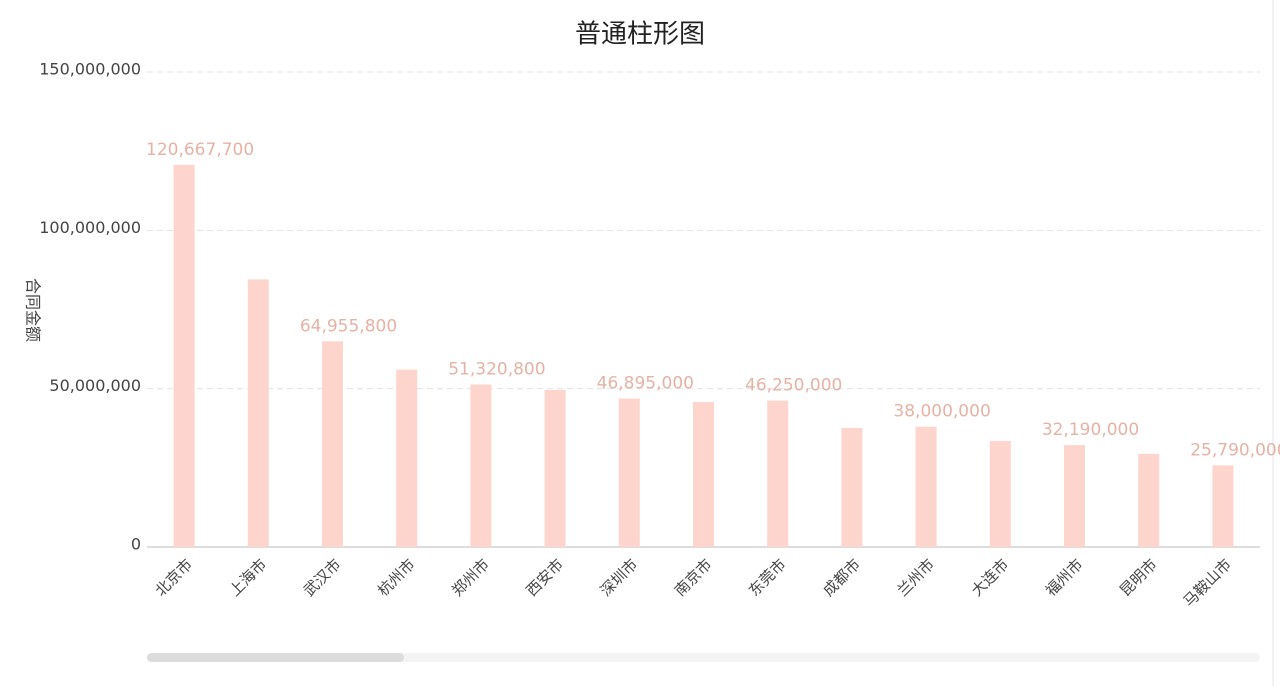 The width and height of the screenshot is (1280, 686). What do you see at coordinates (703, 657) in the screenshot?
I see `scrollbar-track` at bounding box center [703, 657].